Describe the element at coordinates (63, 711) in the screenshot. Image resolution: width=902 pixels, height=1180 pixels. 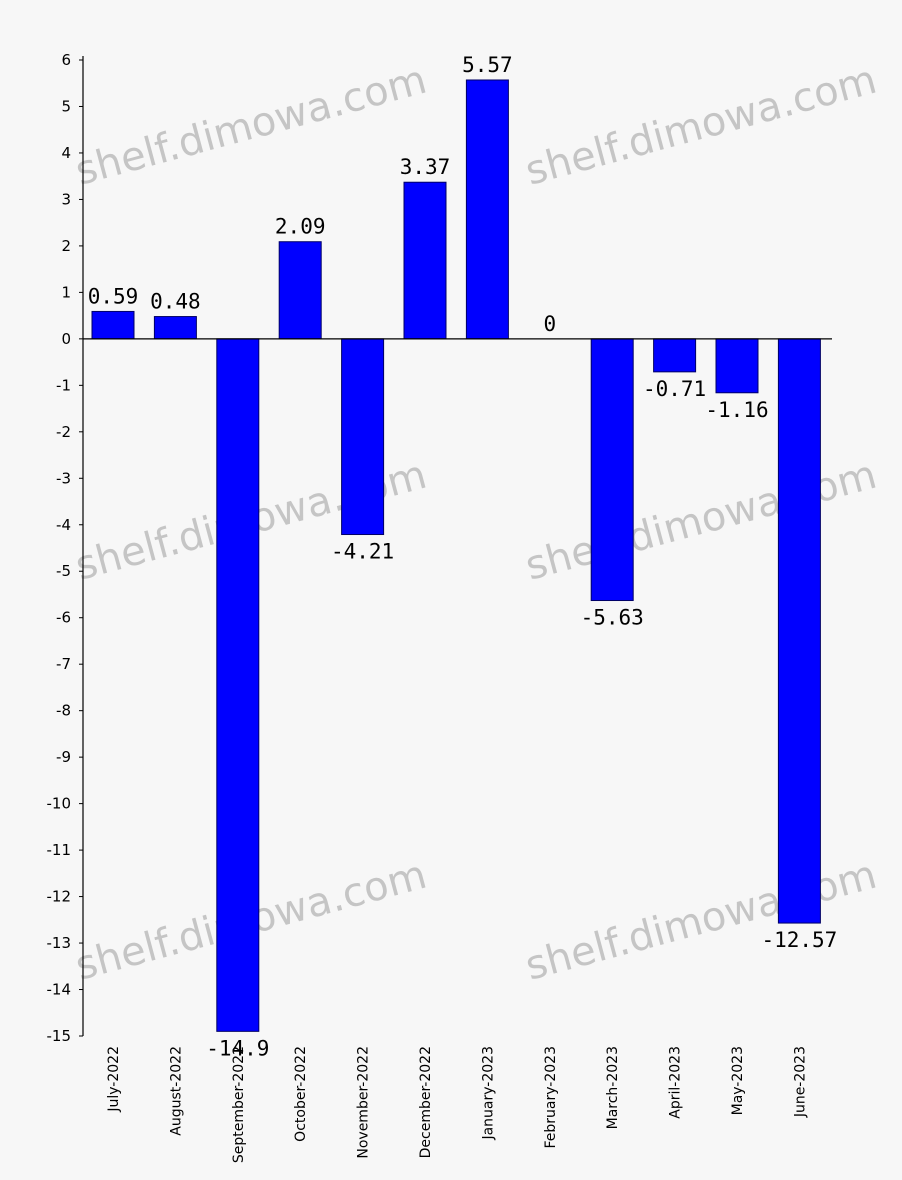
I see `y-tick-label: -8` at that location.